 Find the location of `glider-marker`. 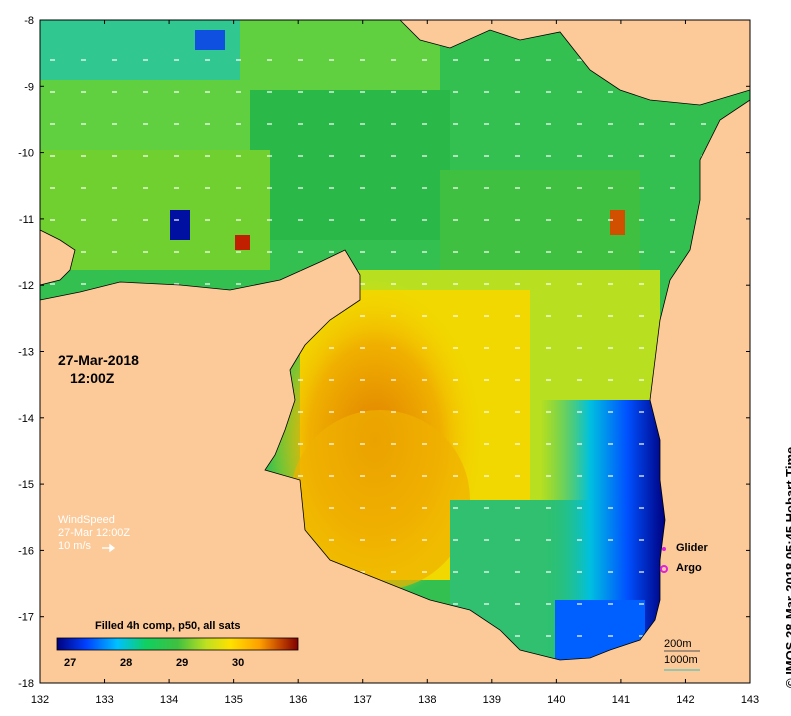

glider-marker is located at coordinates (664, 549).